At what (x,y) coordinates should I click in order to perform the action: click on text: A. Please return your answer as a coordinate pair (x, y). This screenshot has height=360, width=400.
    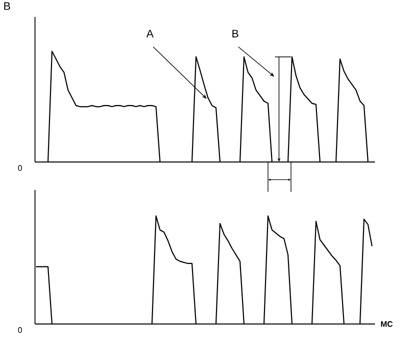
    Looking at the image, I should click on (150, 34).